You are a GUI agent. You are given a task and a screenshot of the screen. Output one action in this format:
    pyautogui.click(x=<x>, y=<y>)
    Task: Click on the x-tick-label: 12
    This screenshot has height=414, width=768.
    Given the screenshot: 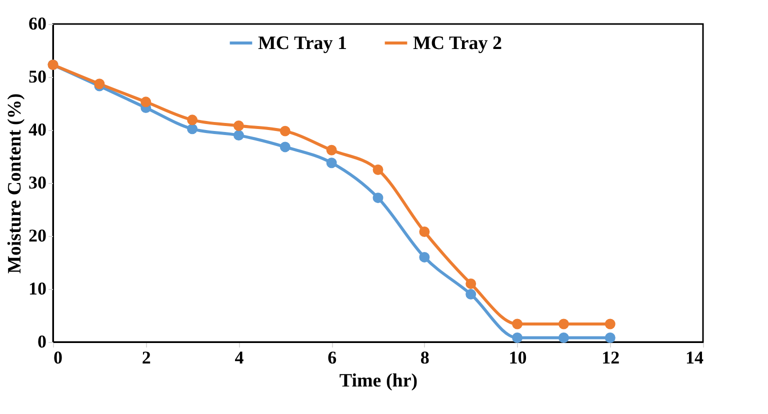 What is the action you would take?
    pyautogui.click(x=611, y=358)
    